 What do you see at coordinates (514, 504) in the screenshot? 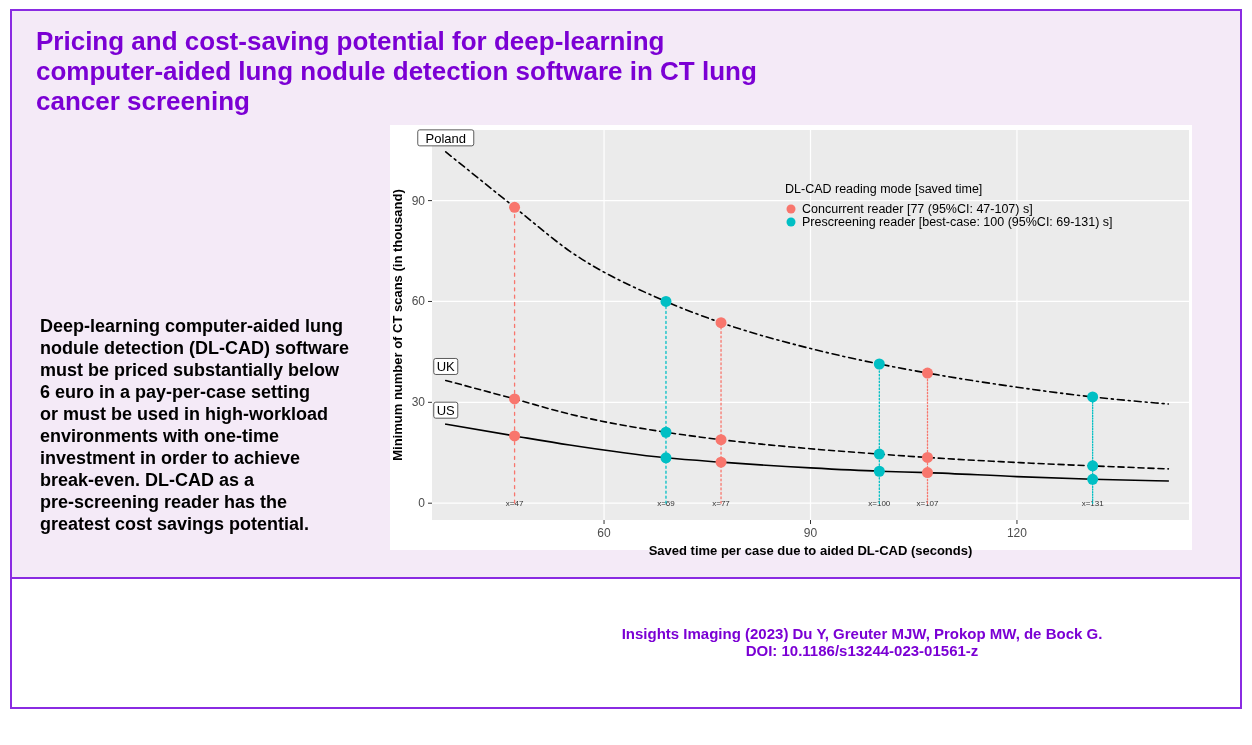
I see `annotation: x=47` at bounding box center [514, 504].